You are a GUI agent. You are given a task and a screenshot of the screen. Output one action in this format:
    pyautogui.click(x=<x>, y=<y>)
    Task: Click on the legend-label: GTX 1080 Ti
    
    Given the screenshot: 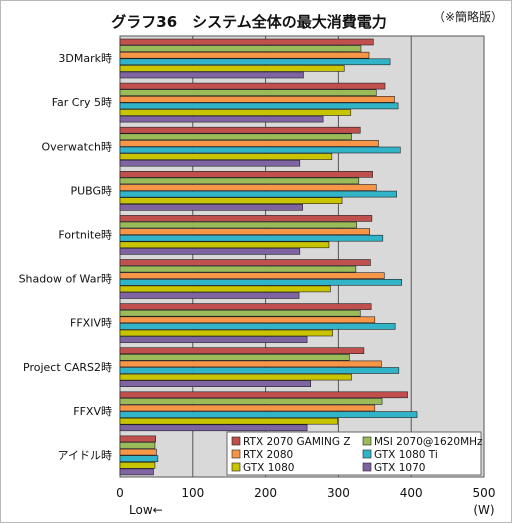 What is the action you would take?
    pyautogui.click(x=406, y=455)
    